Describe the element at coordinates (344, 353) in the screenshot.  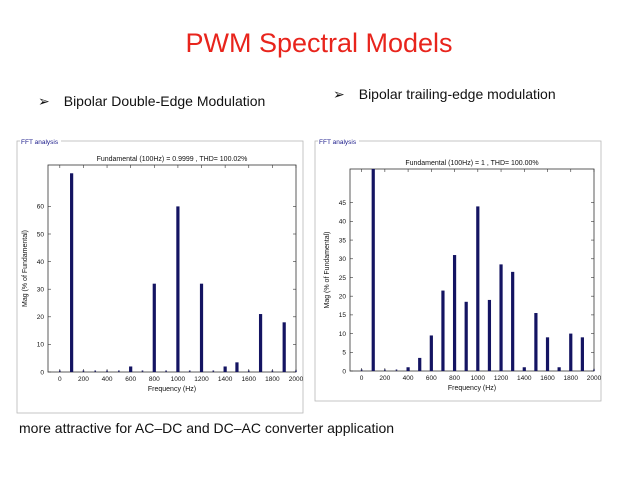
I see `y-tick-label: 5` at that location.